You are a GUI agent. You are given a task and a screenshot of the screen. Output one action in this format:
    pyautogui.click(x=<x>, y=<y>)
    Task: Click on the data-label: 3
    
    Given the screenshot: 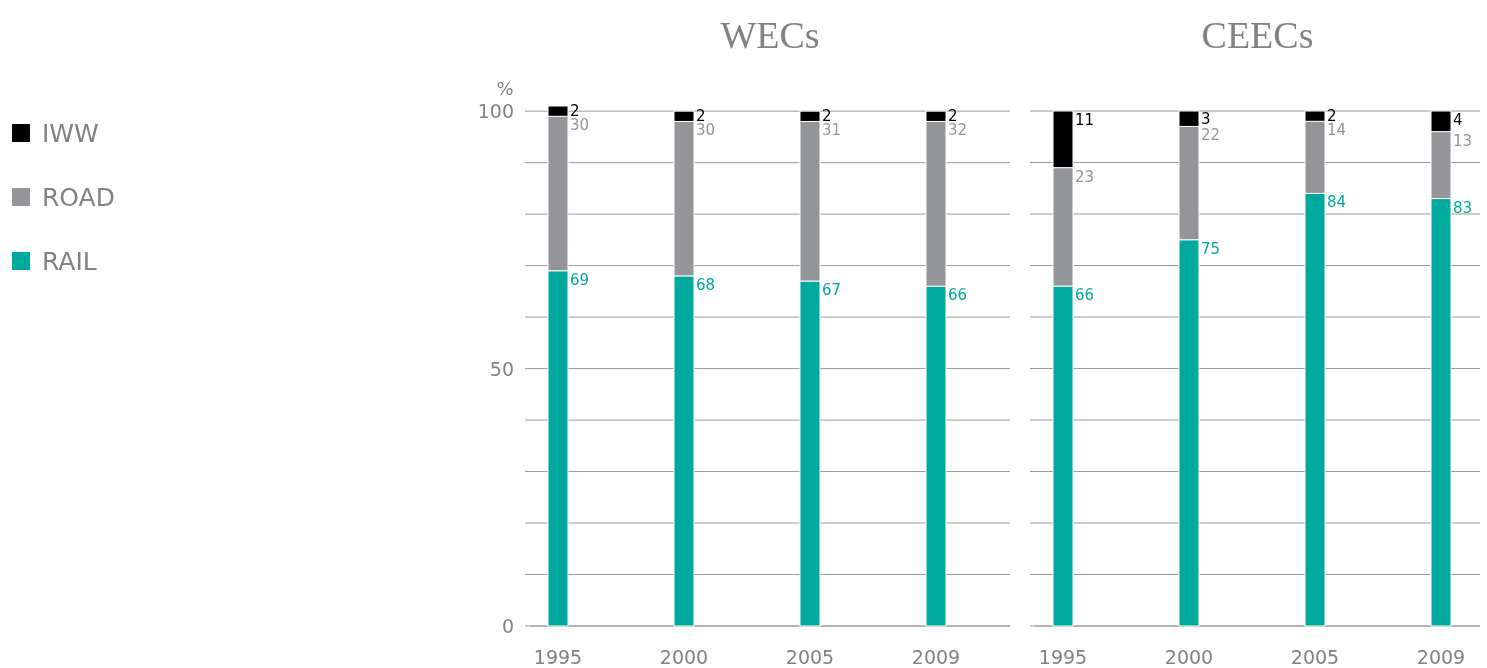 What is the action you would take?
    pyautogui.click(x=1206, y=118)
    